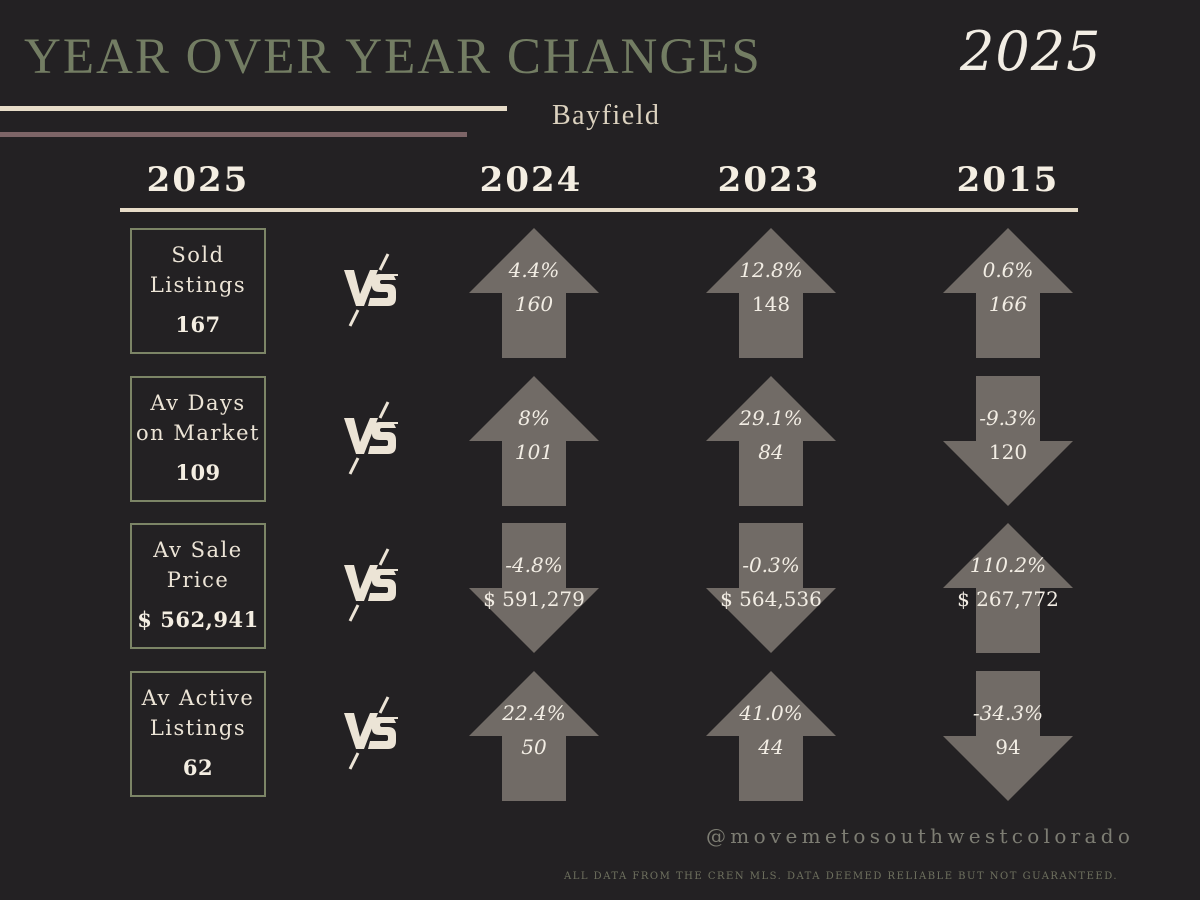 The height and width of the screenshot is (900, 1200). What do you see at coordinates (1008, 452) in the screenshot?
I see `comparison-value: 120` at bounding box center [1008, 452].